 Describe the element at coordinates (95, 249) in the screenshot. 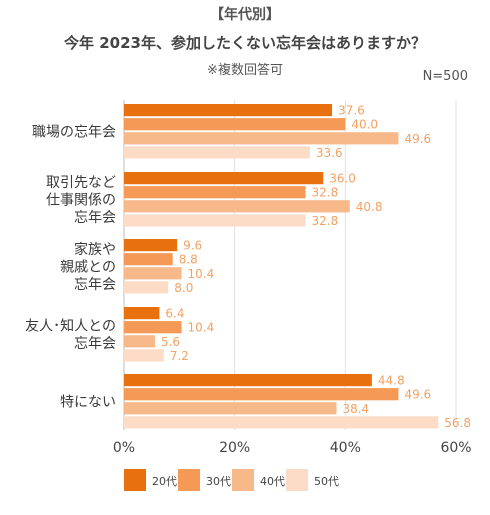

I see `category-label: 家族や` at that location.